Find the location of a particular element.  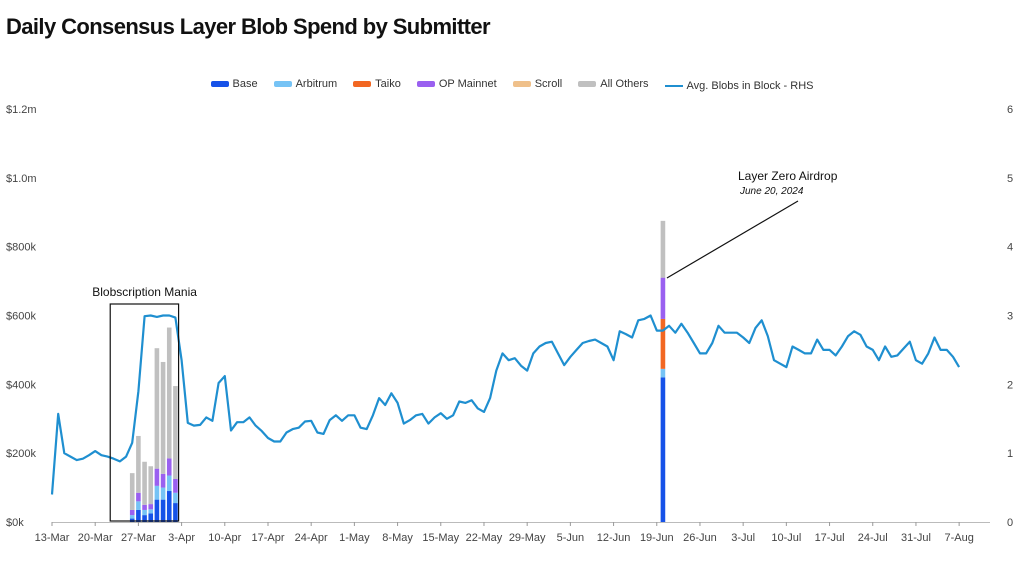

legend-label: Avg. Blobs in Block - RHS is located at coordinates (750, 86).